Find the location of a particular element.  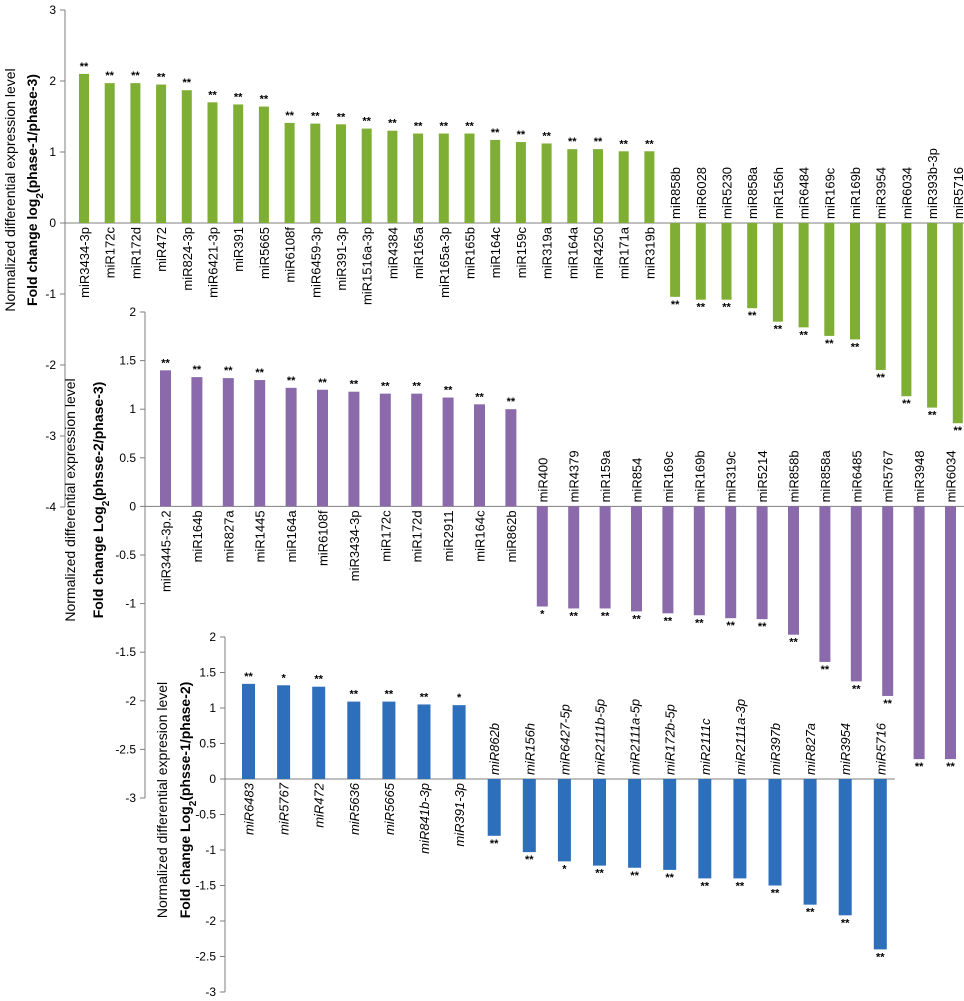

category-label: miR472 is located at coordinates (161, 249).